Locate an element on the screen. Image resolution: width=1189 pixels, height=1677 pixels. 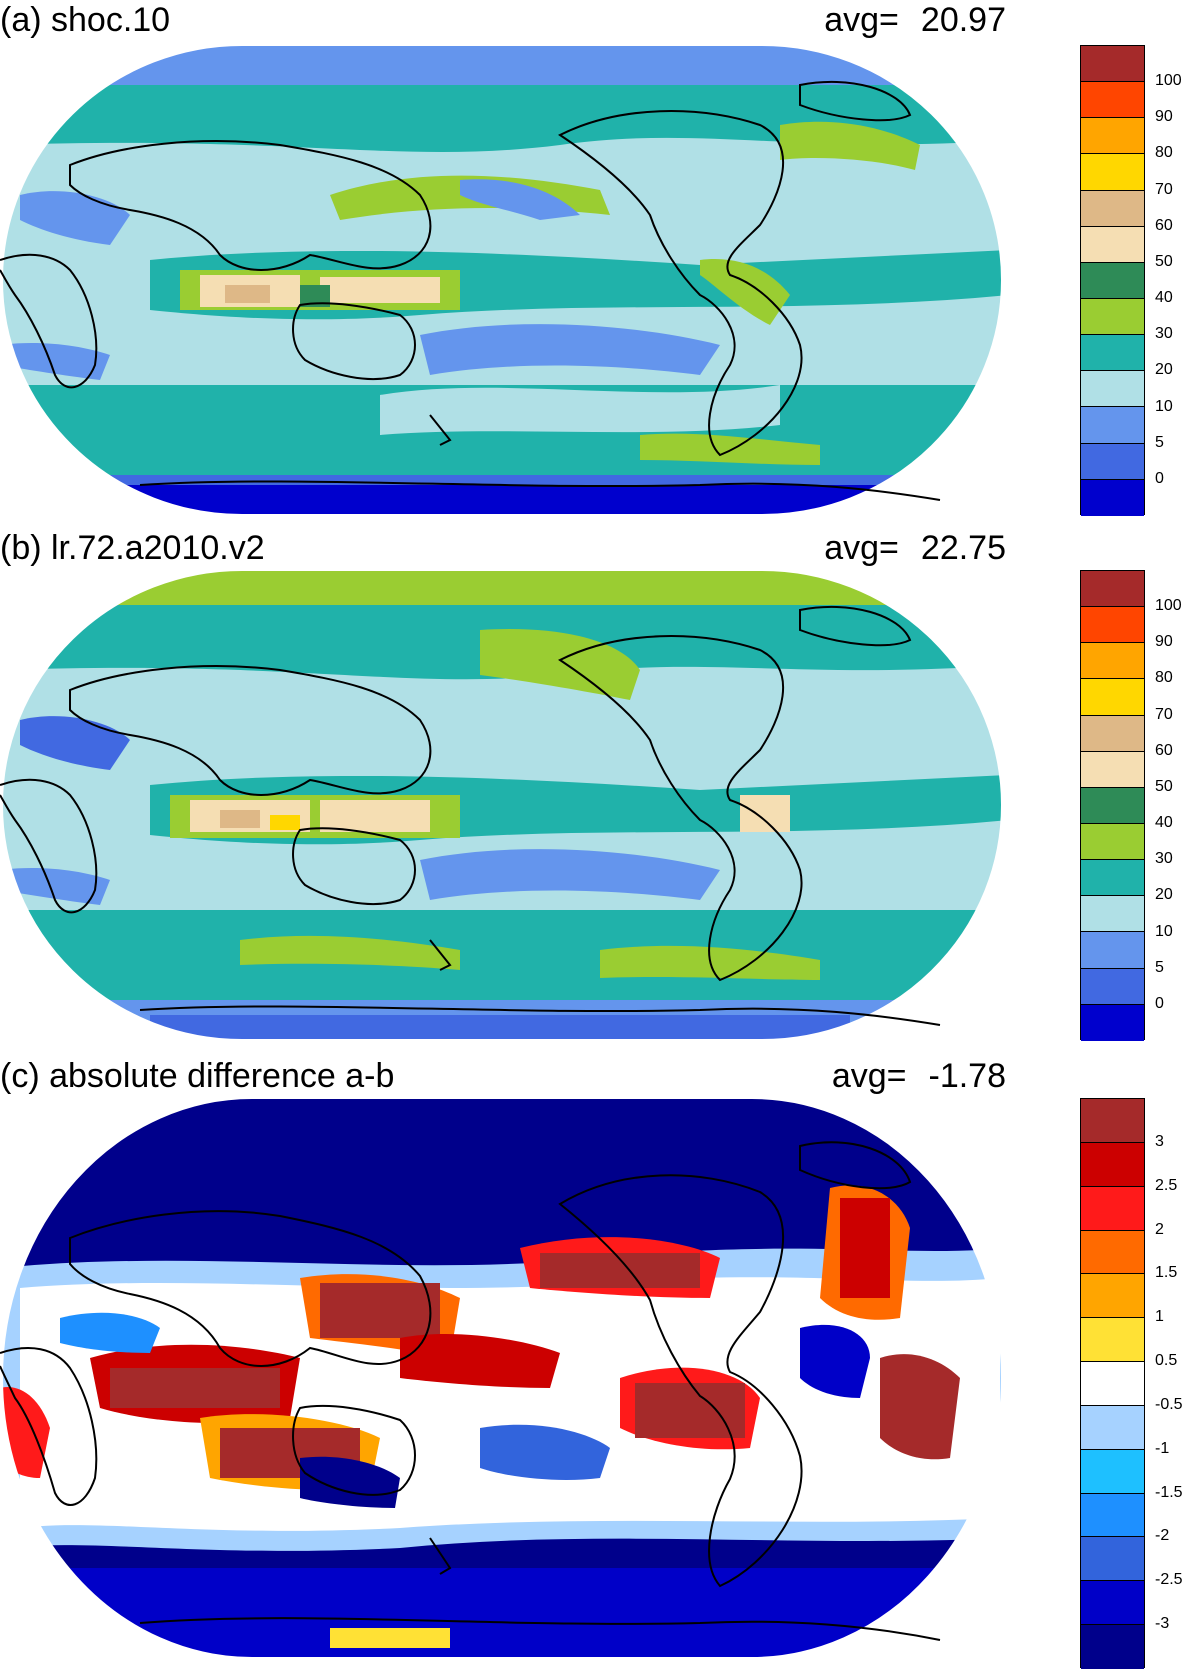
avg-value: -1.78 is located at coordinates (967, 1076).